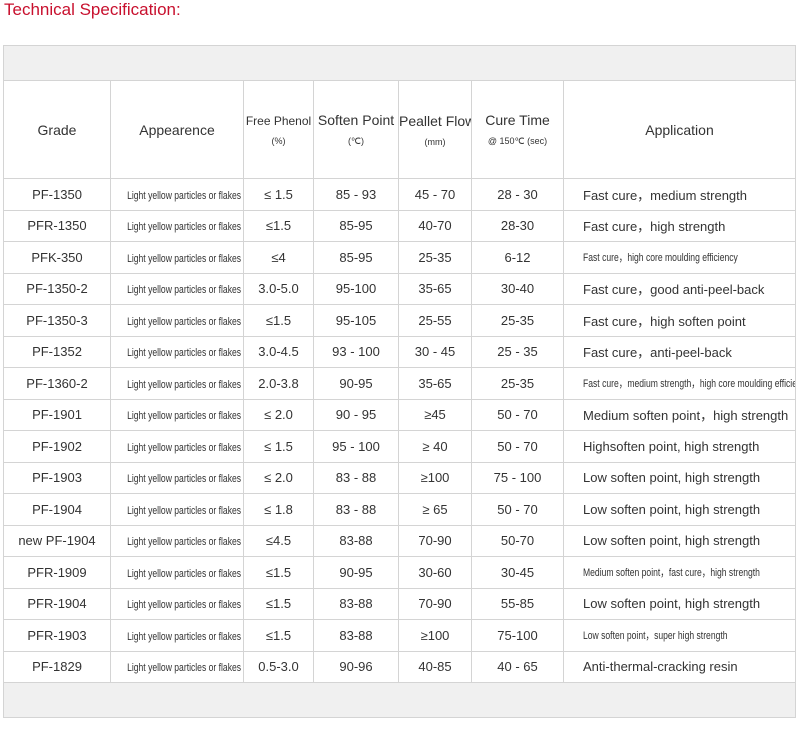 This screenshot has height=732, width=800. I want to click on header-unit: @ 150℃ (sec), so click(517, 141).